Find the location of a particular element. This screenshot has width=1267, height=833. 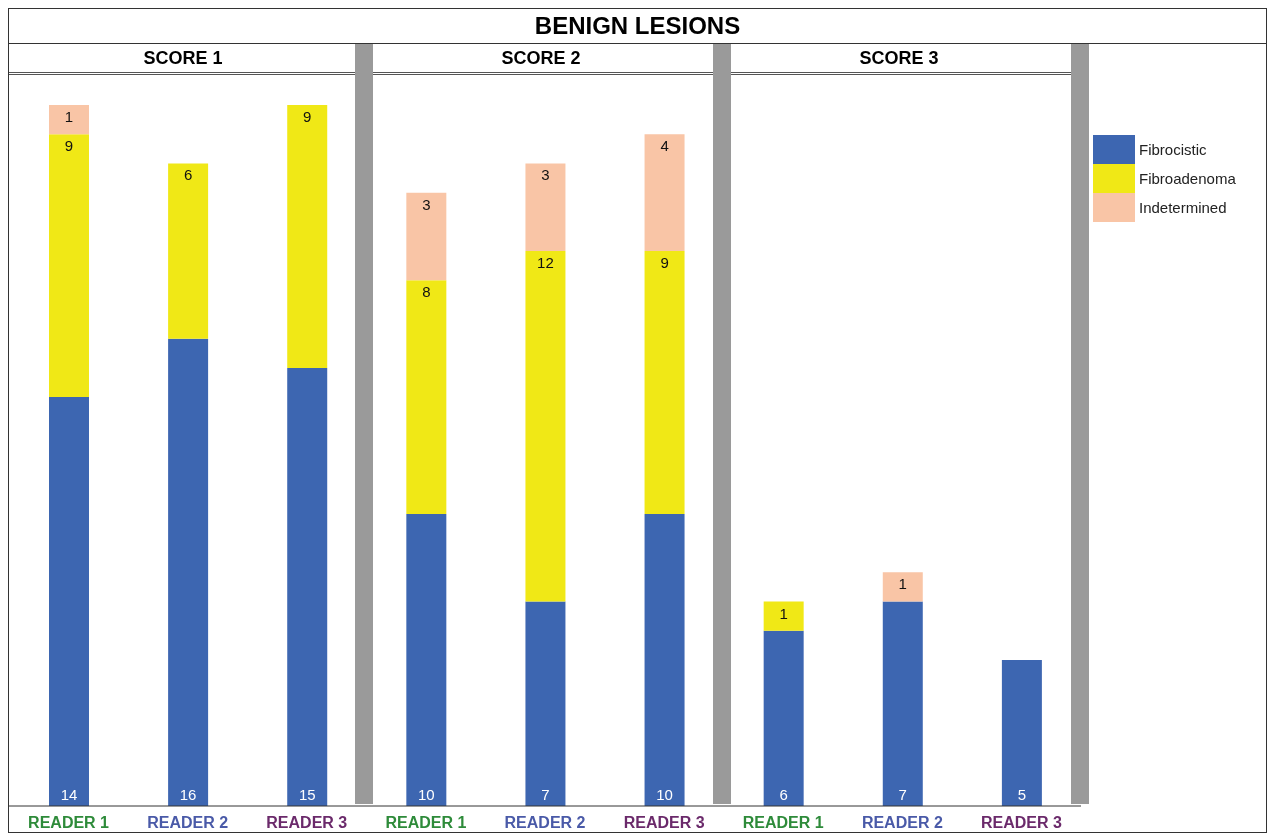

text: SCORE 3 is located at coordinates (899, 59).